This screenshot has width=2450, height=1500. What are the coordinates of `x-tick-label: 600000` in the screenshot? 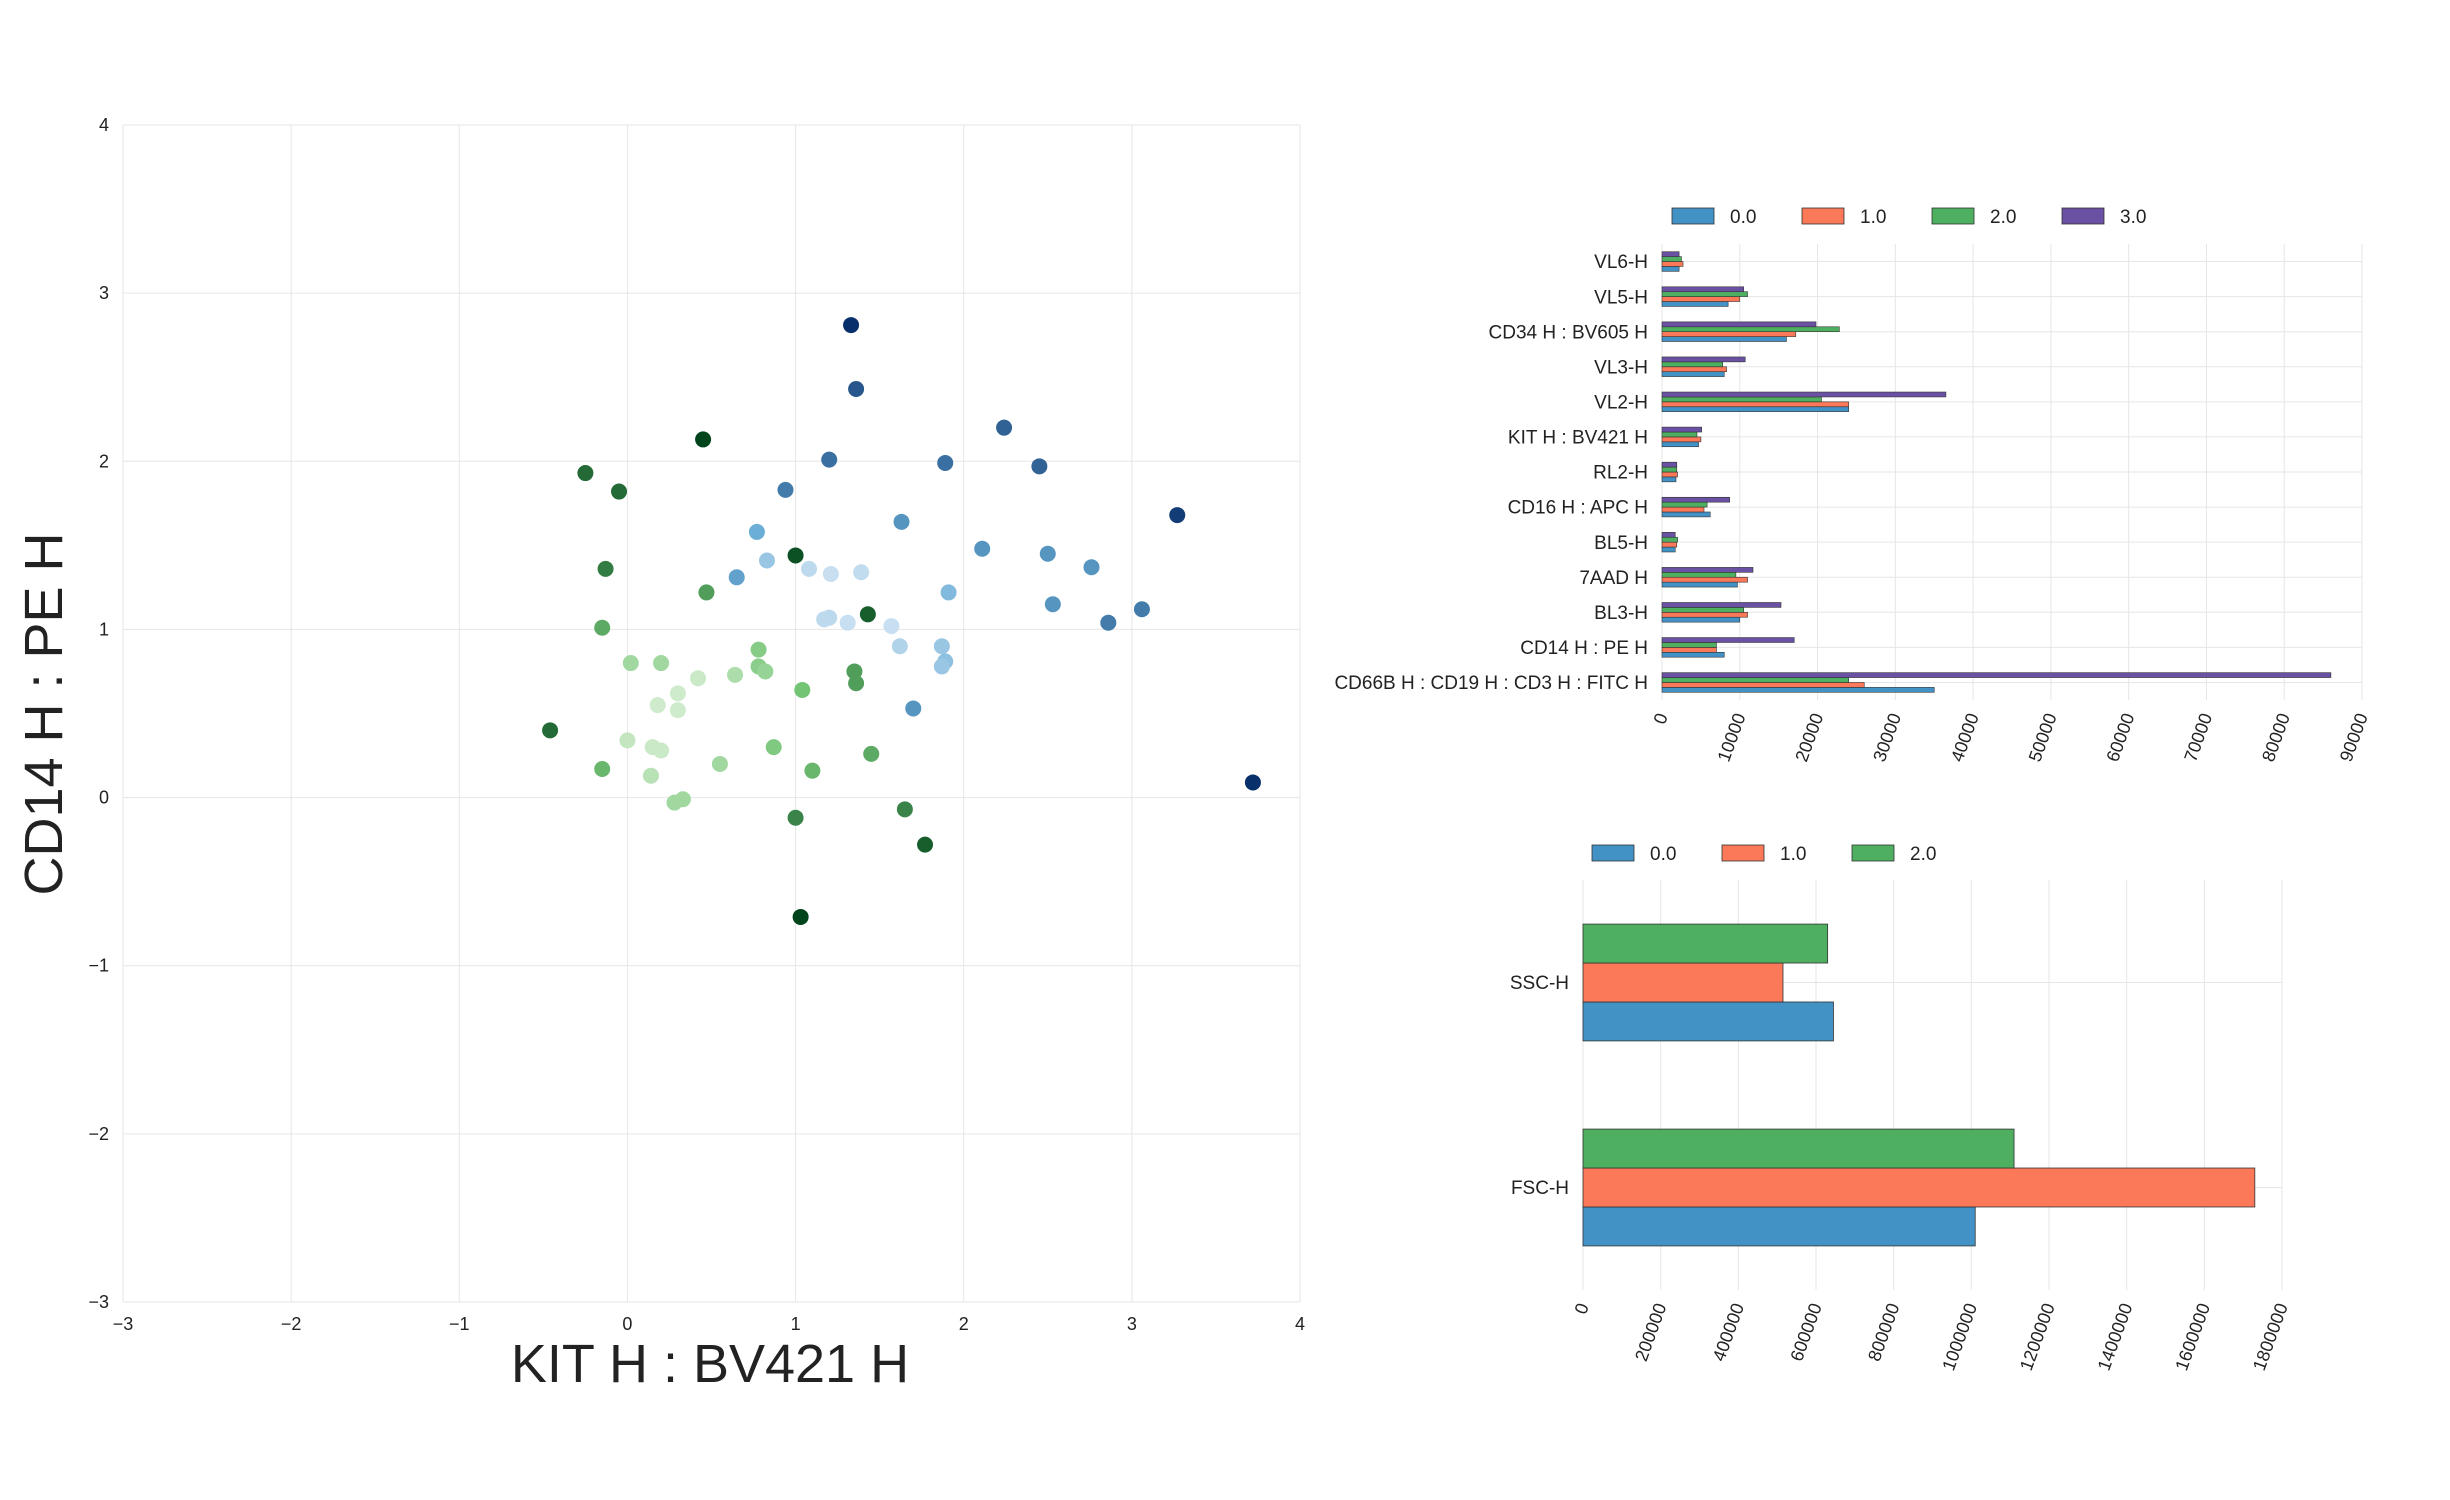 It's located at (1805, 1332).